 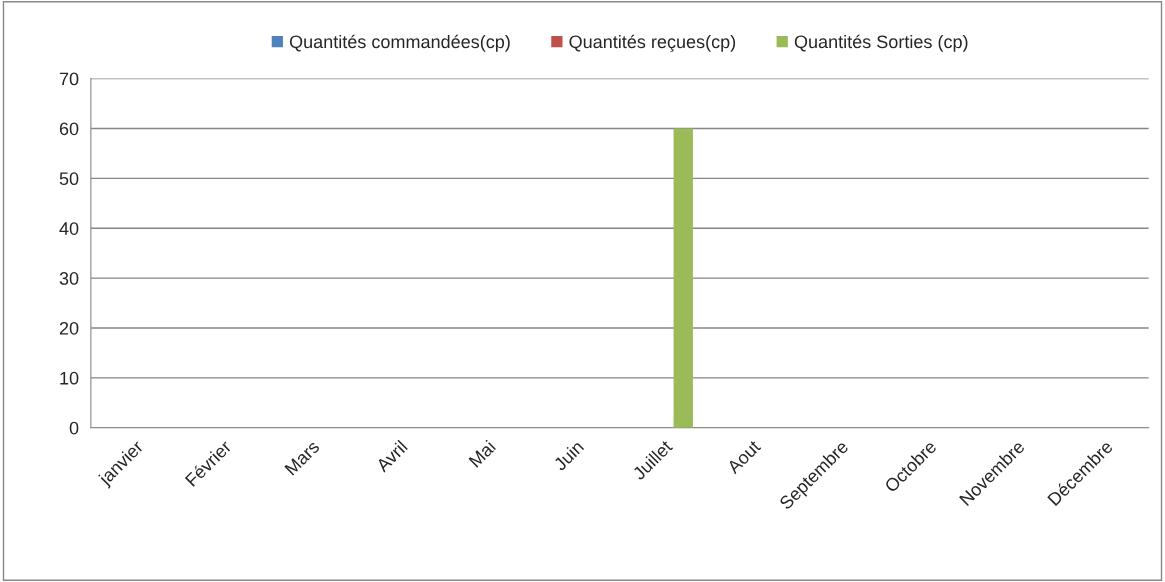 What do you see at coordinates (69, 378) in the screenshot?
I see `y-tick-label: 10` at bounding box center [69, 378].